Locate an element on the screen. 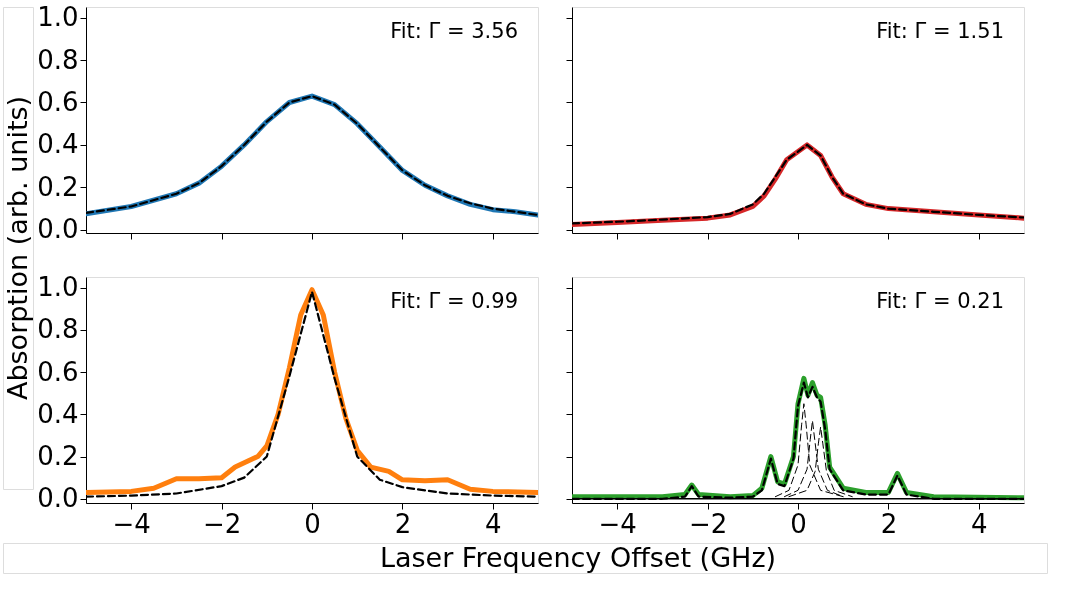 This screenshot has height=604, width=1070. y-axis-title: Absorption (arb. units) is located at coordinates (17, 248).